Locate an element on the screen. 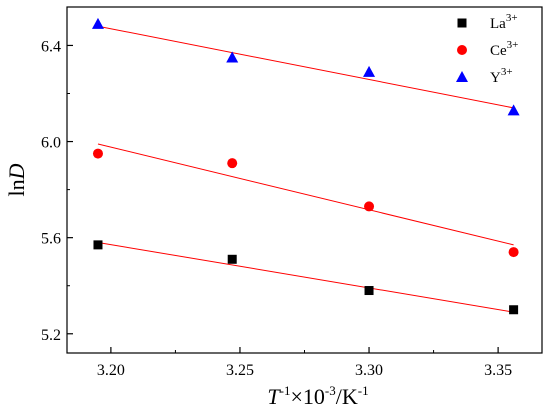 This screenshot has height=416, width=550. legend-label-y: Y3+ is located at coordinates (501, 76).